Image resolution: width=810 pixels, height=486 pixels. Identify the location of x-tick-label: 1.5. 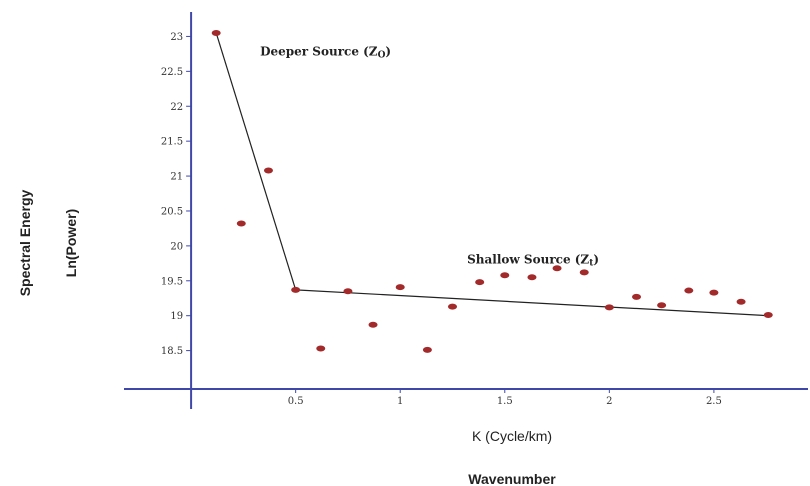
(505, 401).